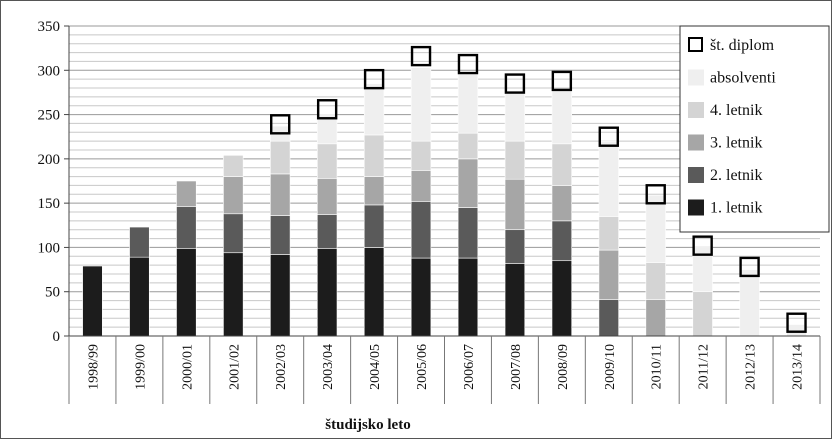 This screenshot has width=832, height=444. I want to click on x-tick-label: 2010/11, so click(657, 366).